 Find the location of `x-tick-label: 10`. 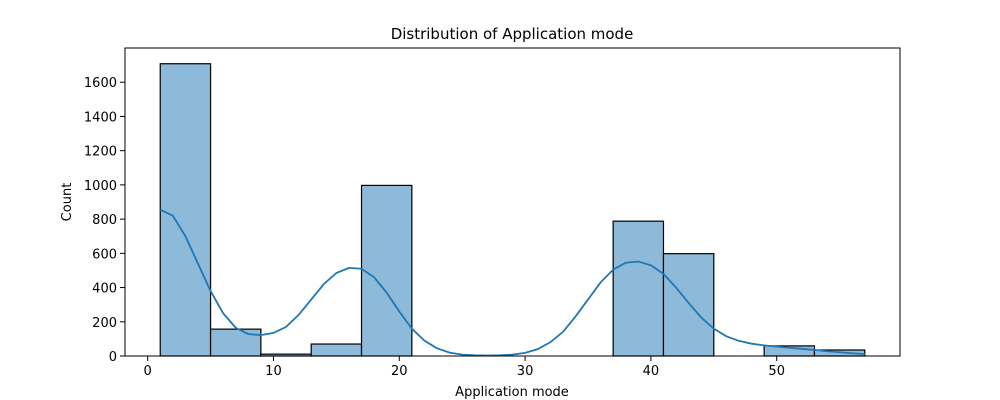

x-tick-label: 10 is located at coordinates (273, 371).